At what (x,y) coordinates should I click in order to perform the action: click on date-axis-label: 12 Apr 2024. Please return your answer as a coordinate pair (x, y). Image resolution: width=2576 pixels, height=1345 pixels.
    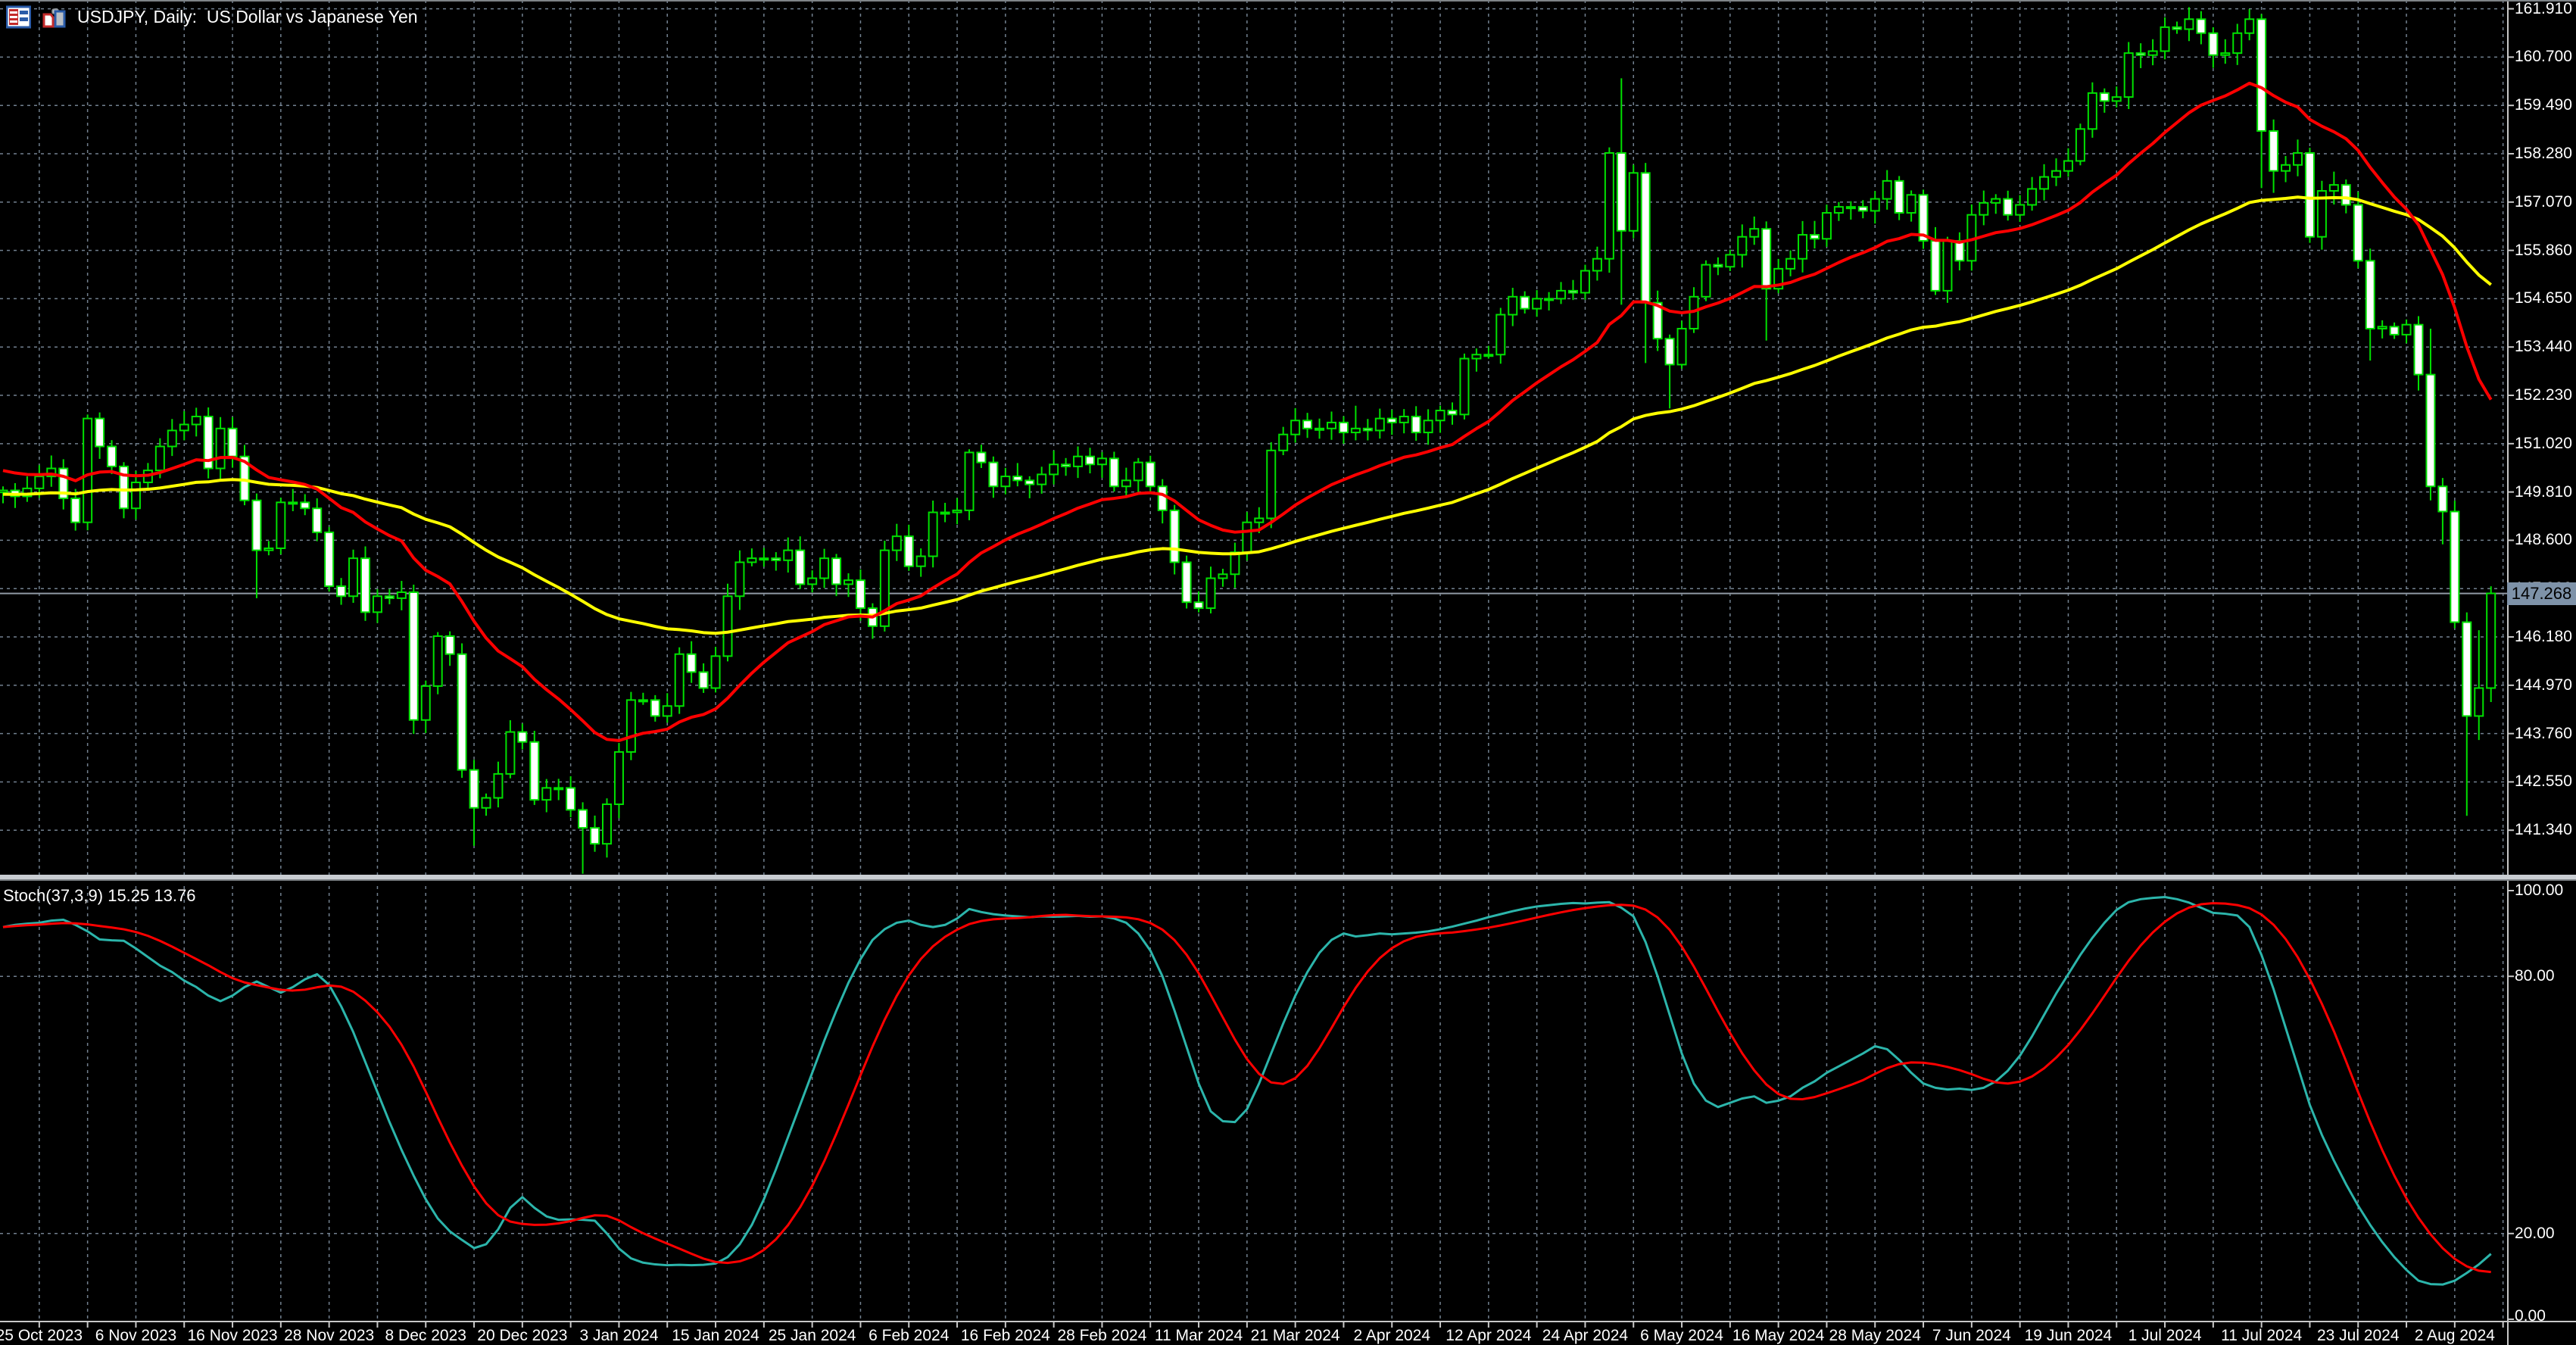
    Looking at the image, I should click on (1488, 1335).